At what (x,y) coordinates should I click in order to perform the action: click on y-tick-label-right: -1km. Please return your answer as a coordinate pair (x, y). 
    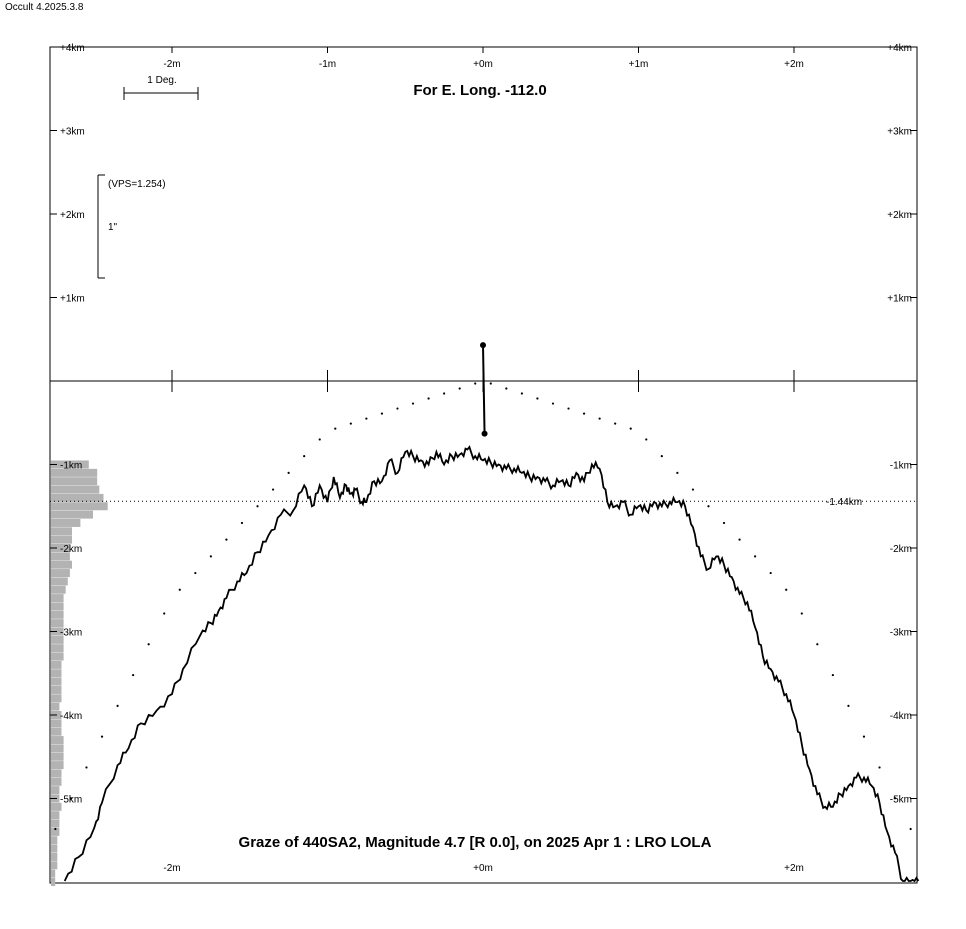
    Looking at the image, I should click on (901, 466).